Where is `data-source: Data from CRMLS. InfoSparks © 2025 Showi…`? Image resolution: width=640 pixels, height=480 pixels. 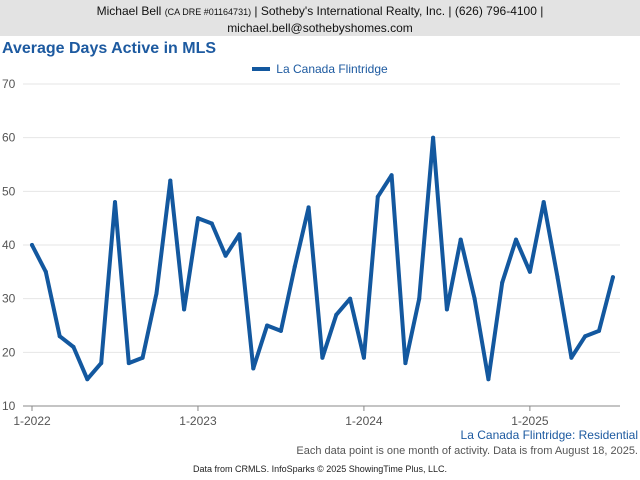 data-source: Data from CRMLS. InfoSparks © 2025 Showi… is located at coordinates (320, 469).